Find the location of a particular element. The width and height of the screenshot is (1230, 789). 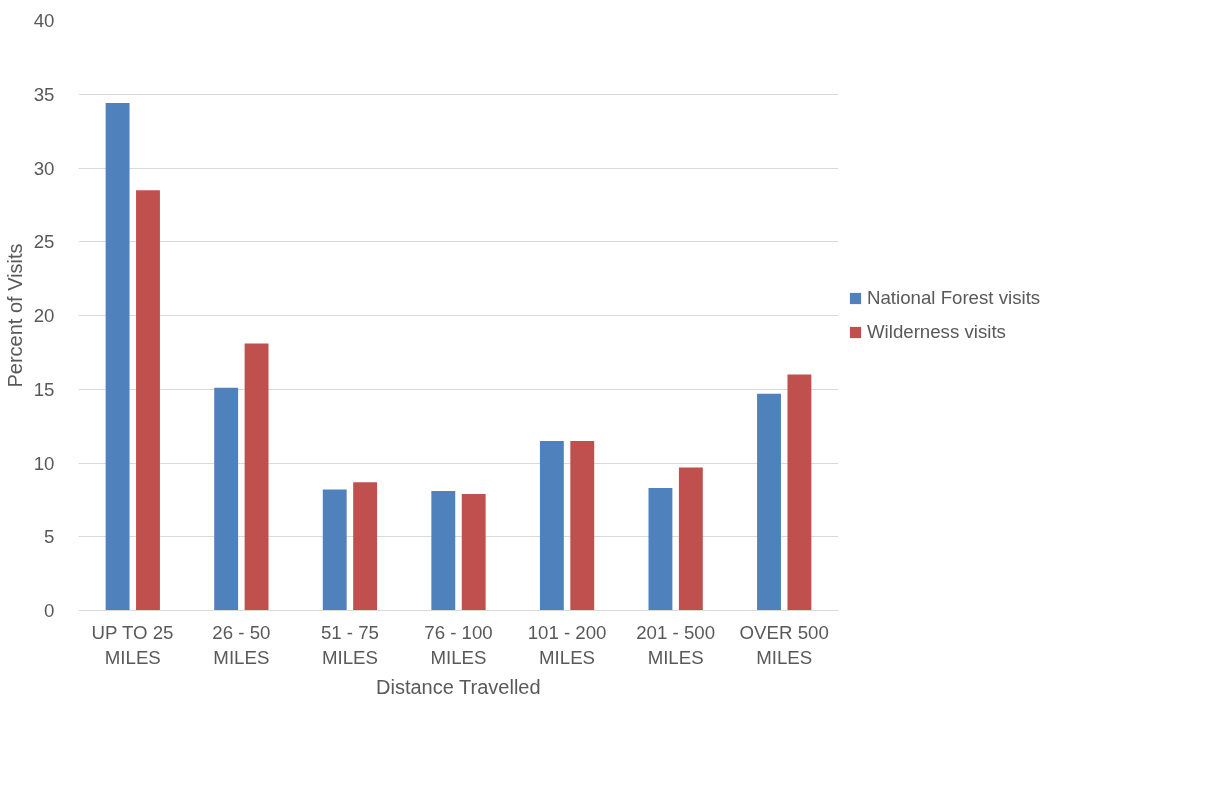

y-tick-label: 20 is located at coordinates (44, 315).